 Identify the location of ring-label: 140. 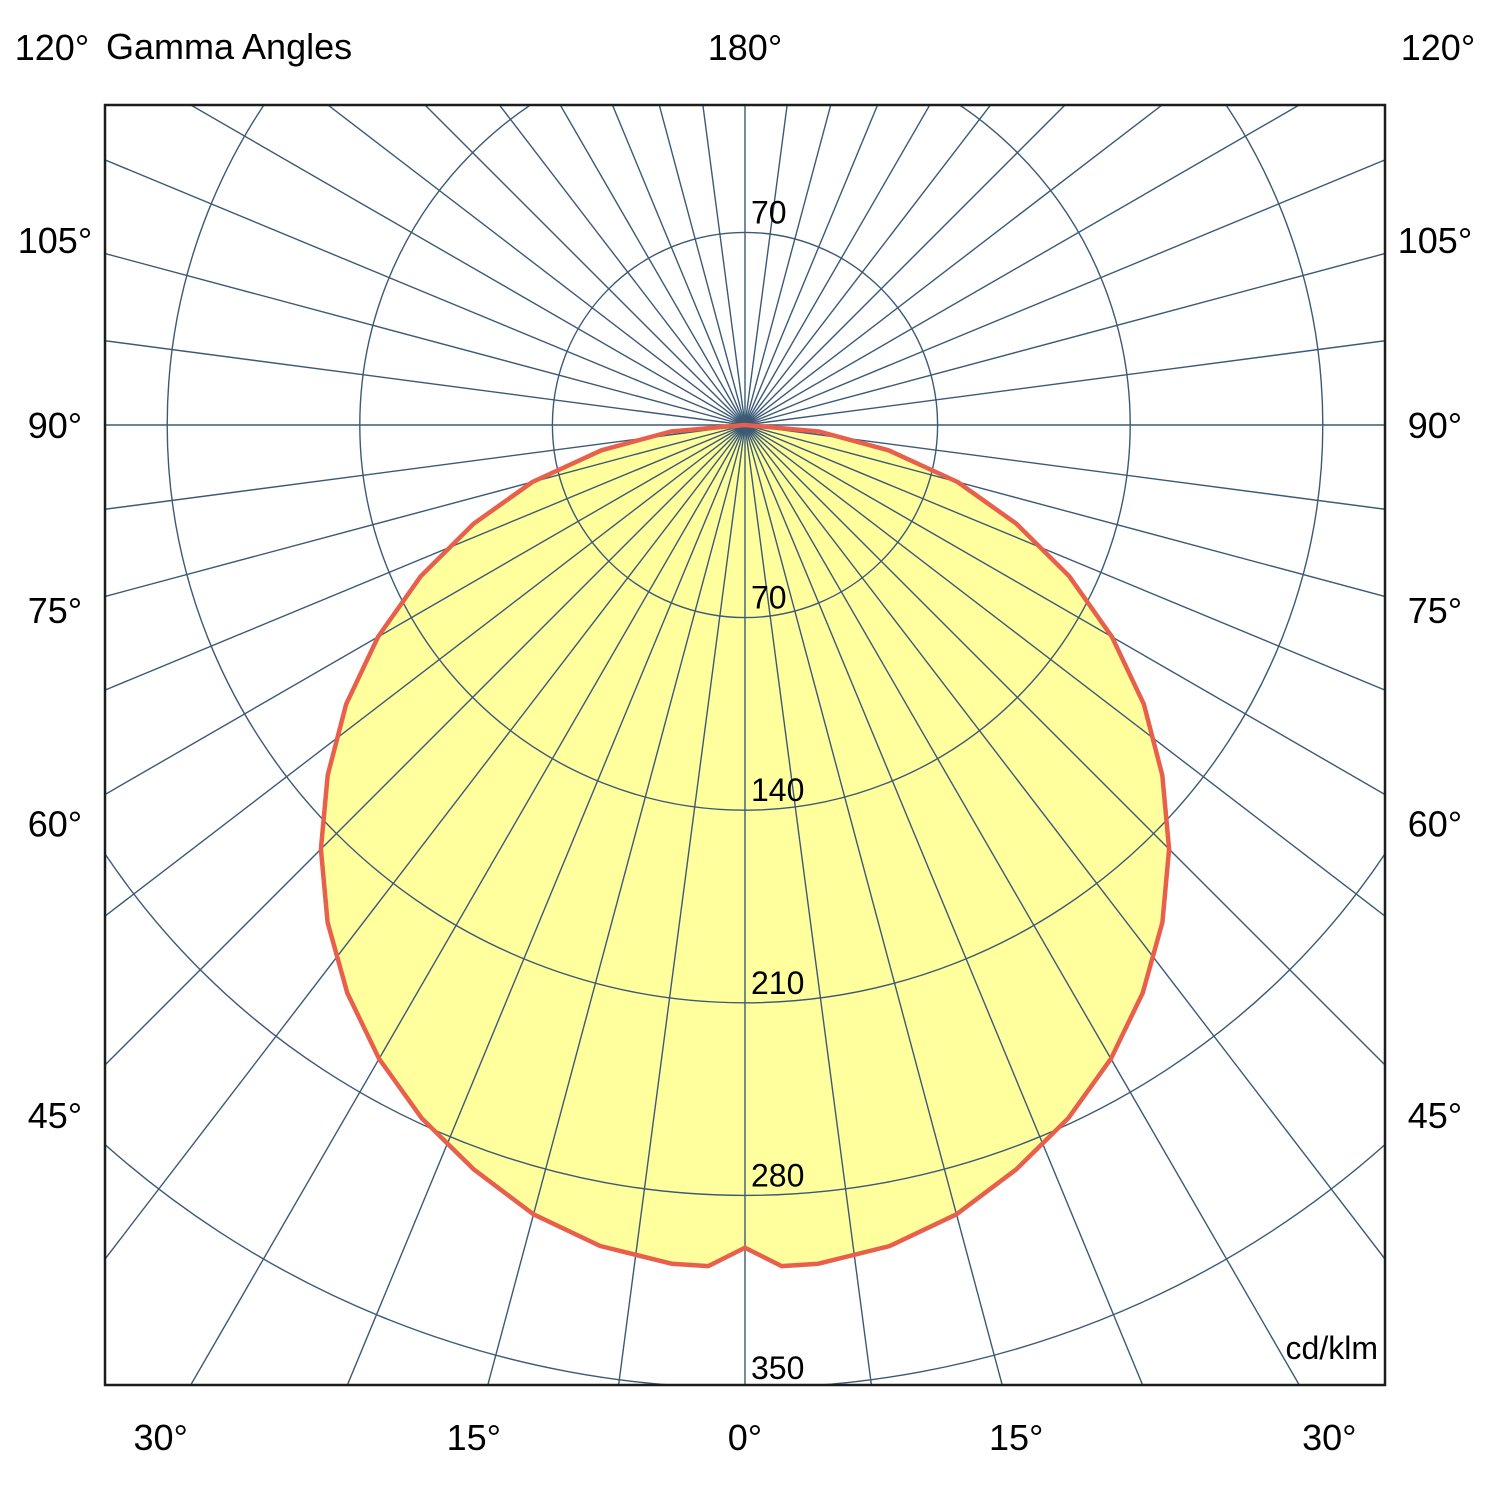
(777, 790).